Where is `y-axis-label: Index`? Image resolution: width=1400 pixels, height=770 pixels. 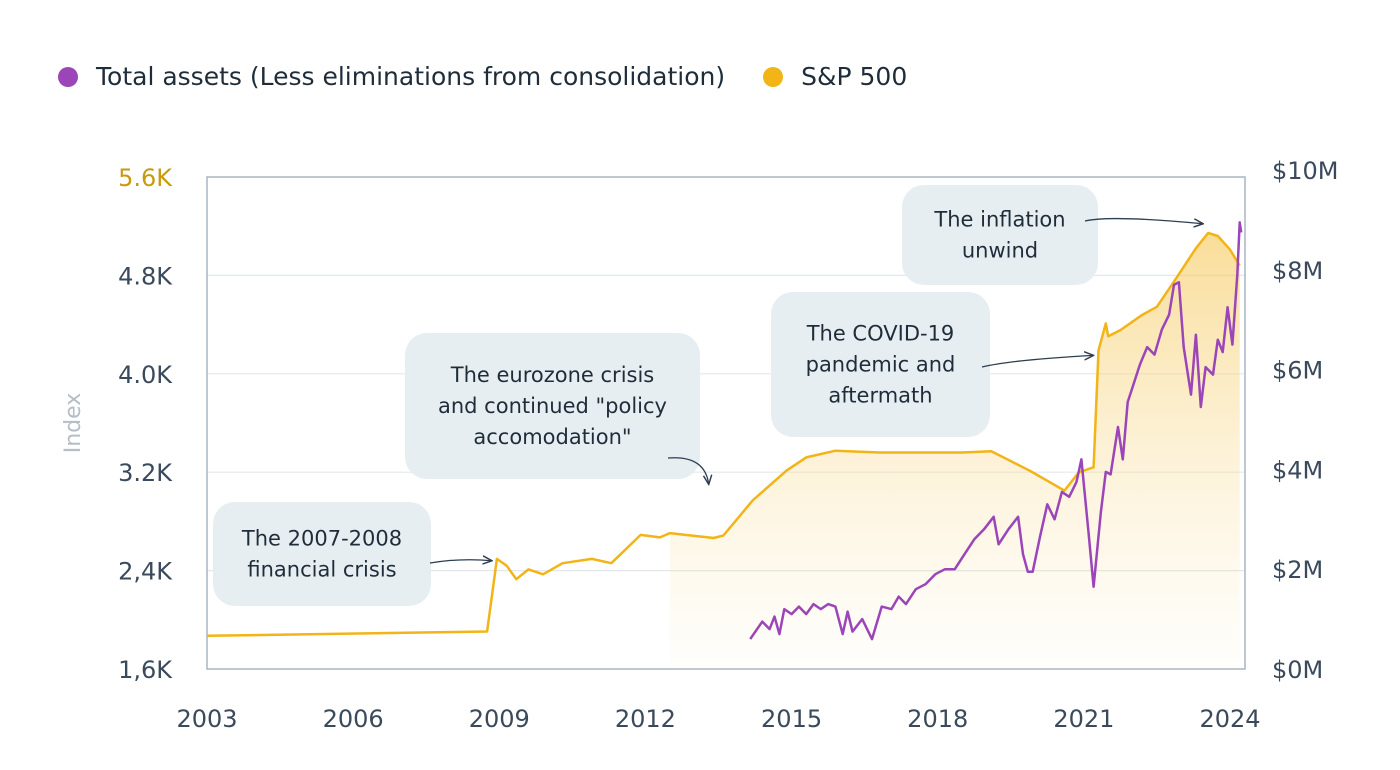
y-axis-label: Index is located at coordinates (73, 423).